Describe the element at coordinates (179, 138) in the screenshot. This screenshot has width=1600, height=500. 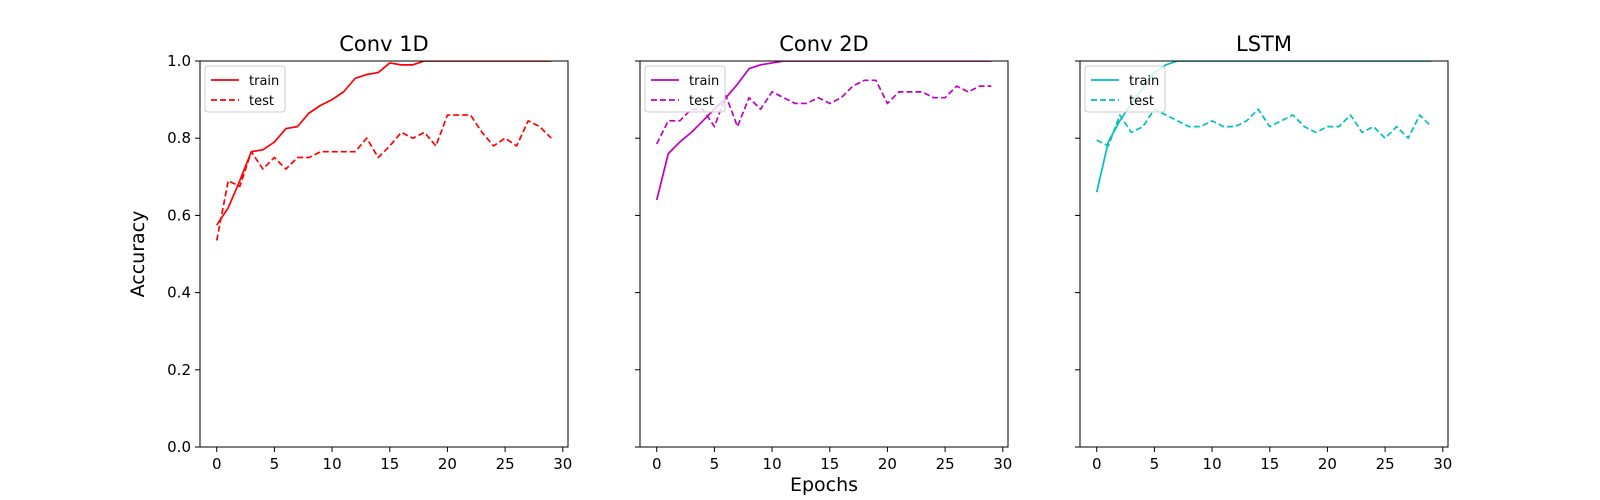
I see `y-tick-label: 0.8` at that location.